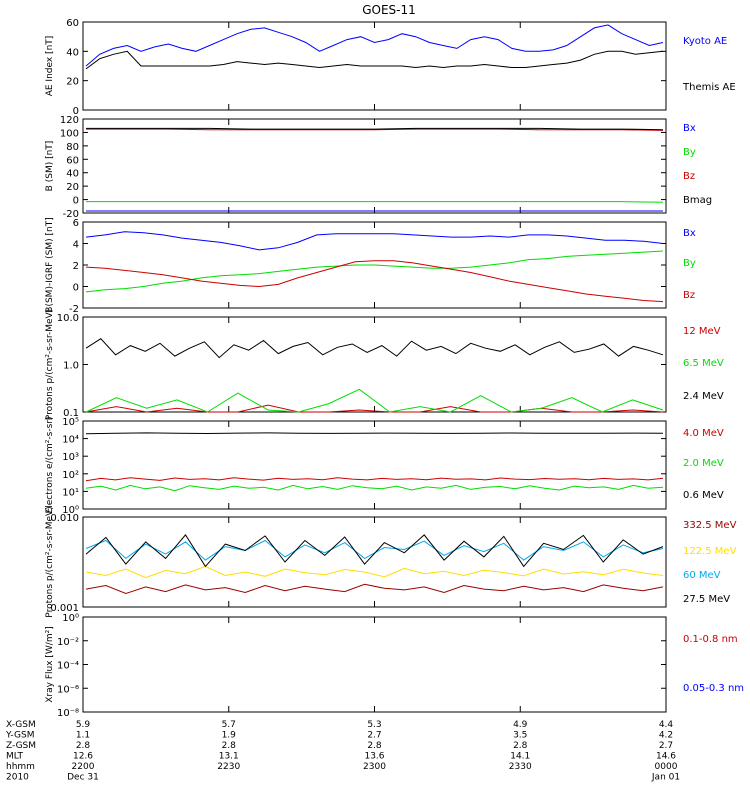  I want to click on series-line-0-6-mev, so click(374, 433).